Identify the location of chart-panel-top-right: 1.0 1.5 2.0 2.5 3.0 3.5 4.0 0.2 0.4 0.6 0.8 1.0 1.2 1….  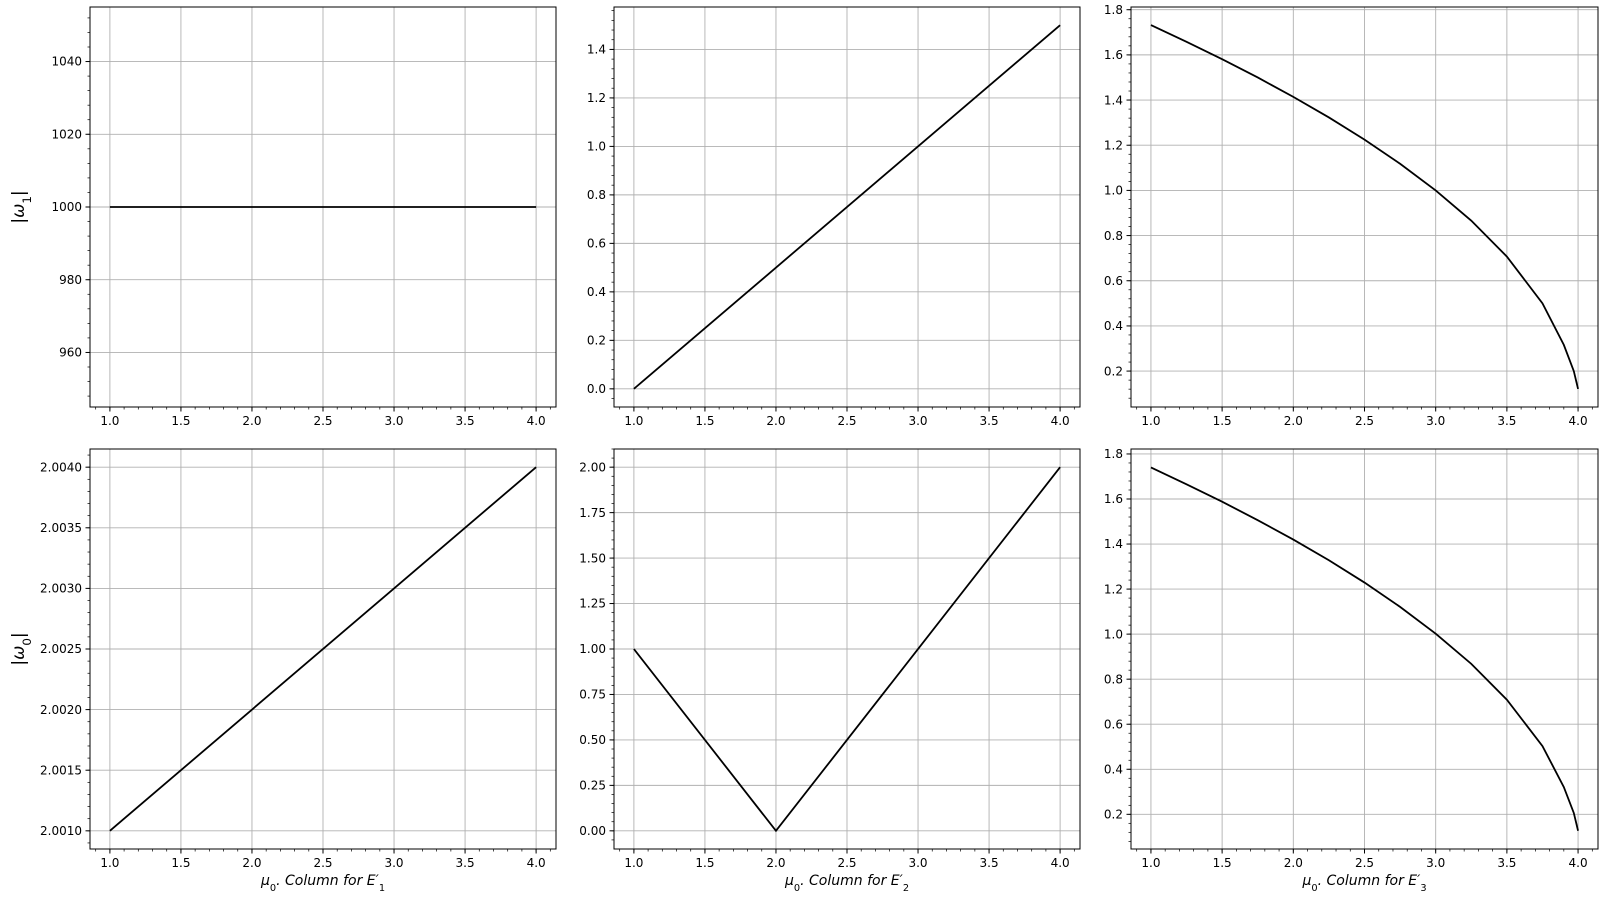
(1351, 215).